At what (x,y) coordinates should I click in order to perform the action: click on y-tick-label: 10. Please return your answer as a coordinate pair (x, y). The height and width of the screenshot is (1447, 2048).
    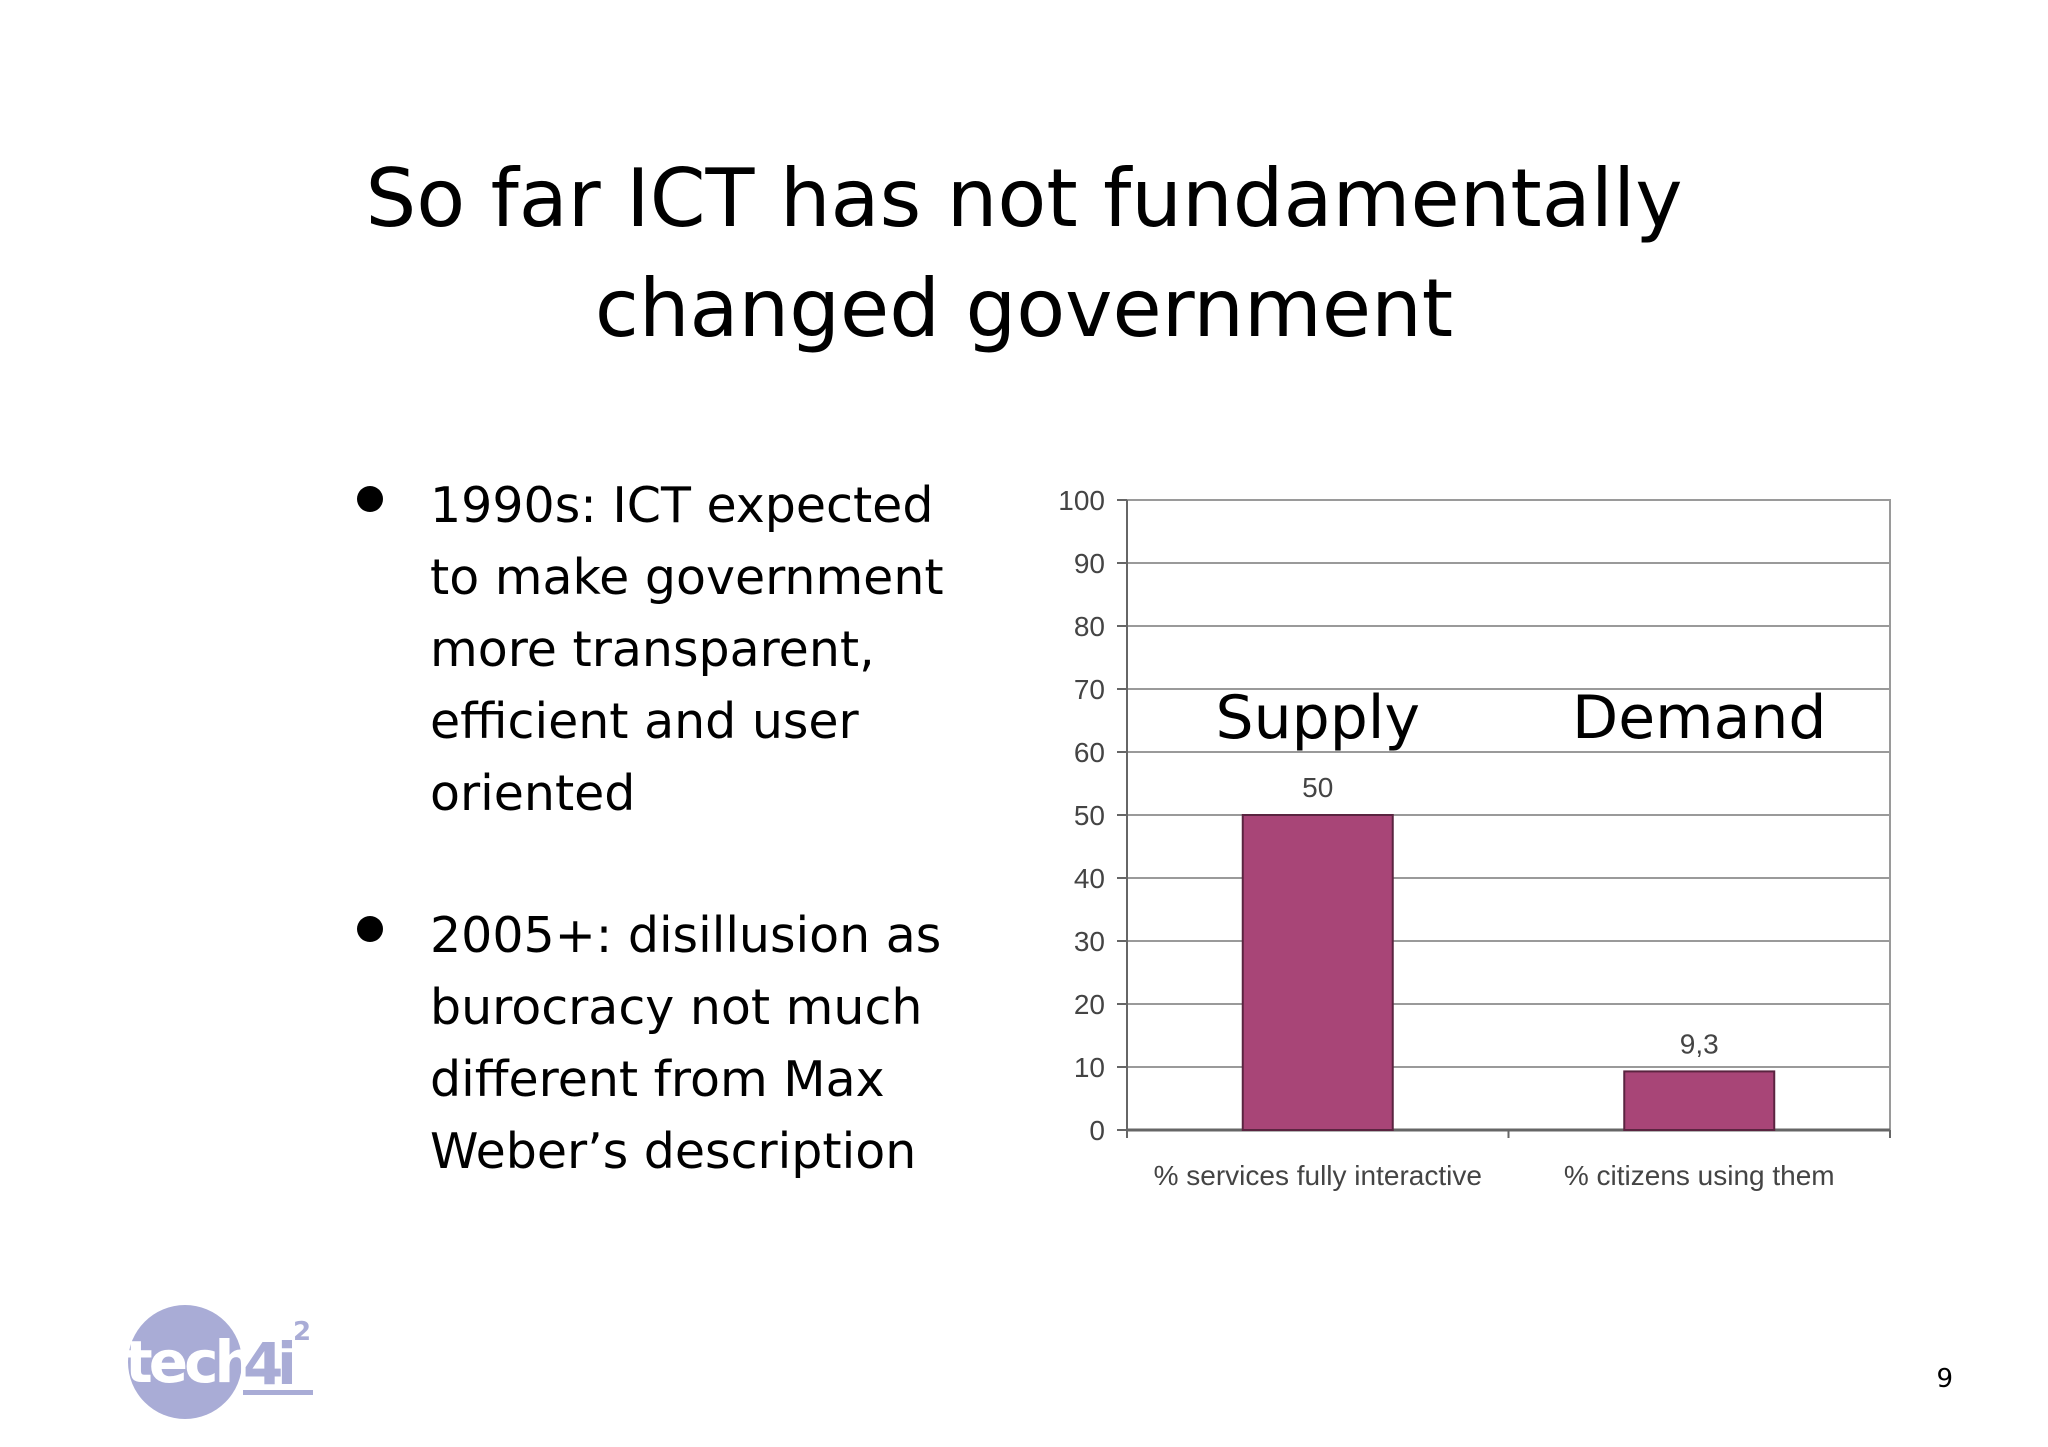
    Looking at the image, I should click on (1089, 1067).